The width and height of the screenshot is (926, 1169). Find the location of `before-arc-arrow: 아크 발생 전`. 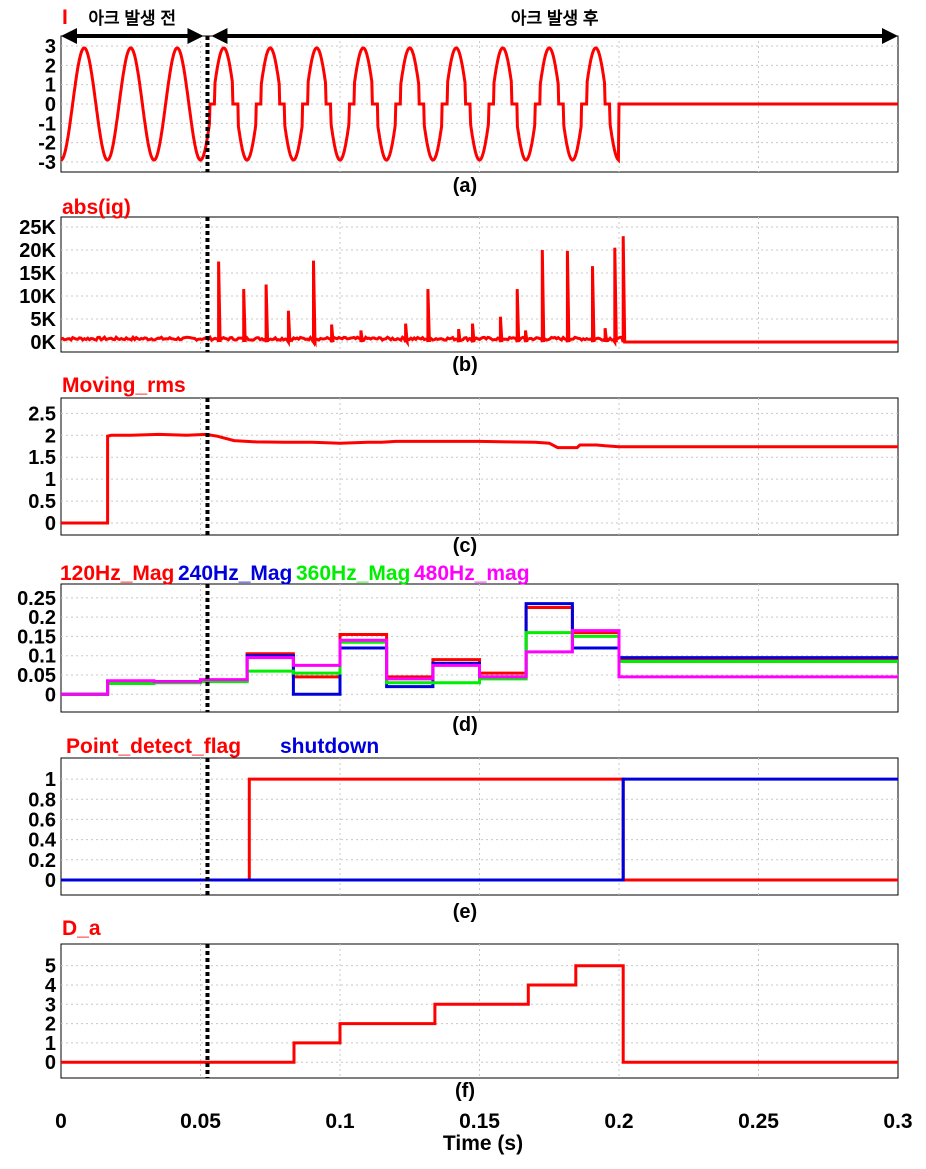

before-arc-arrow: 아크 발생 전 is located at coordinates (132, 25).